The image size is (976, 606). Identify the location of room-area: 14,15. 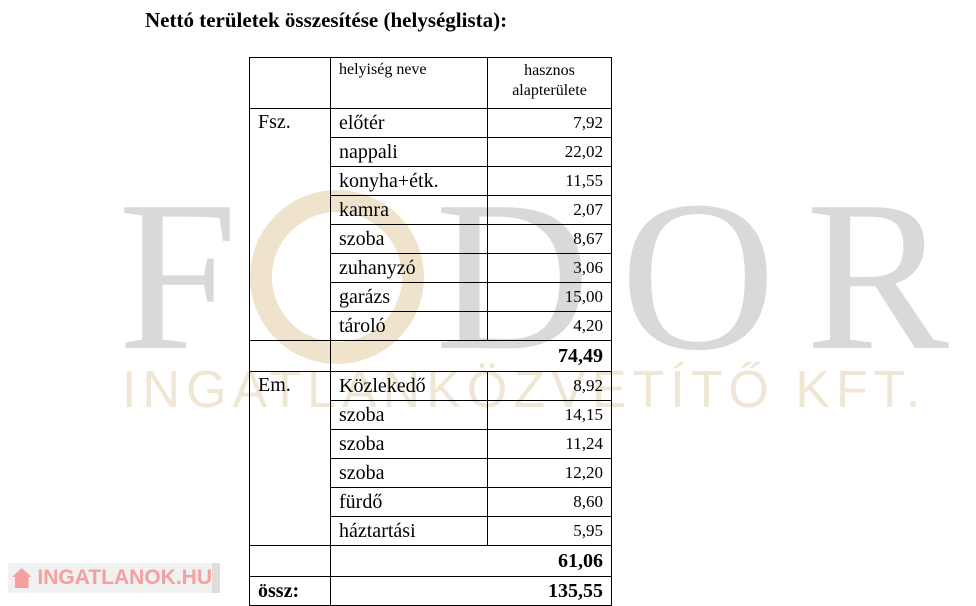
(549, 415).